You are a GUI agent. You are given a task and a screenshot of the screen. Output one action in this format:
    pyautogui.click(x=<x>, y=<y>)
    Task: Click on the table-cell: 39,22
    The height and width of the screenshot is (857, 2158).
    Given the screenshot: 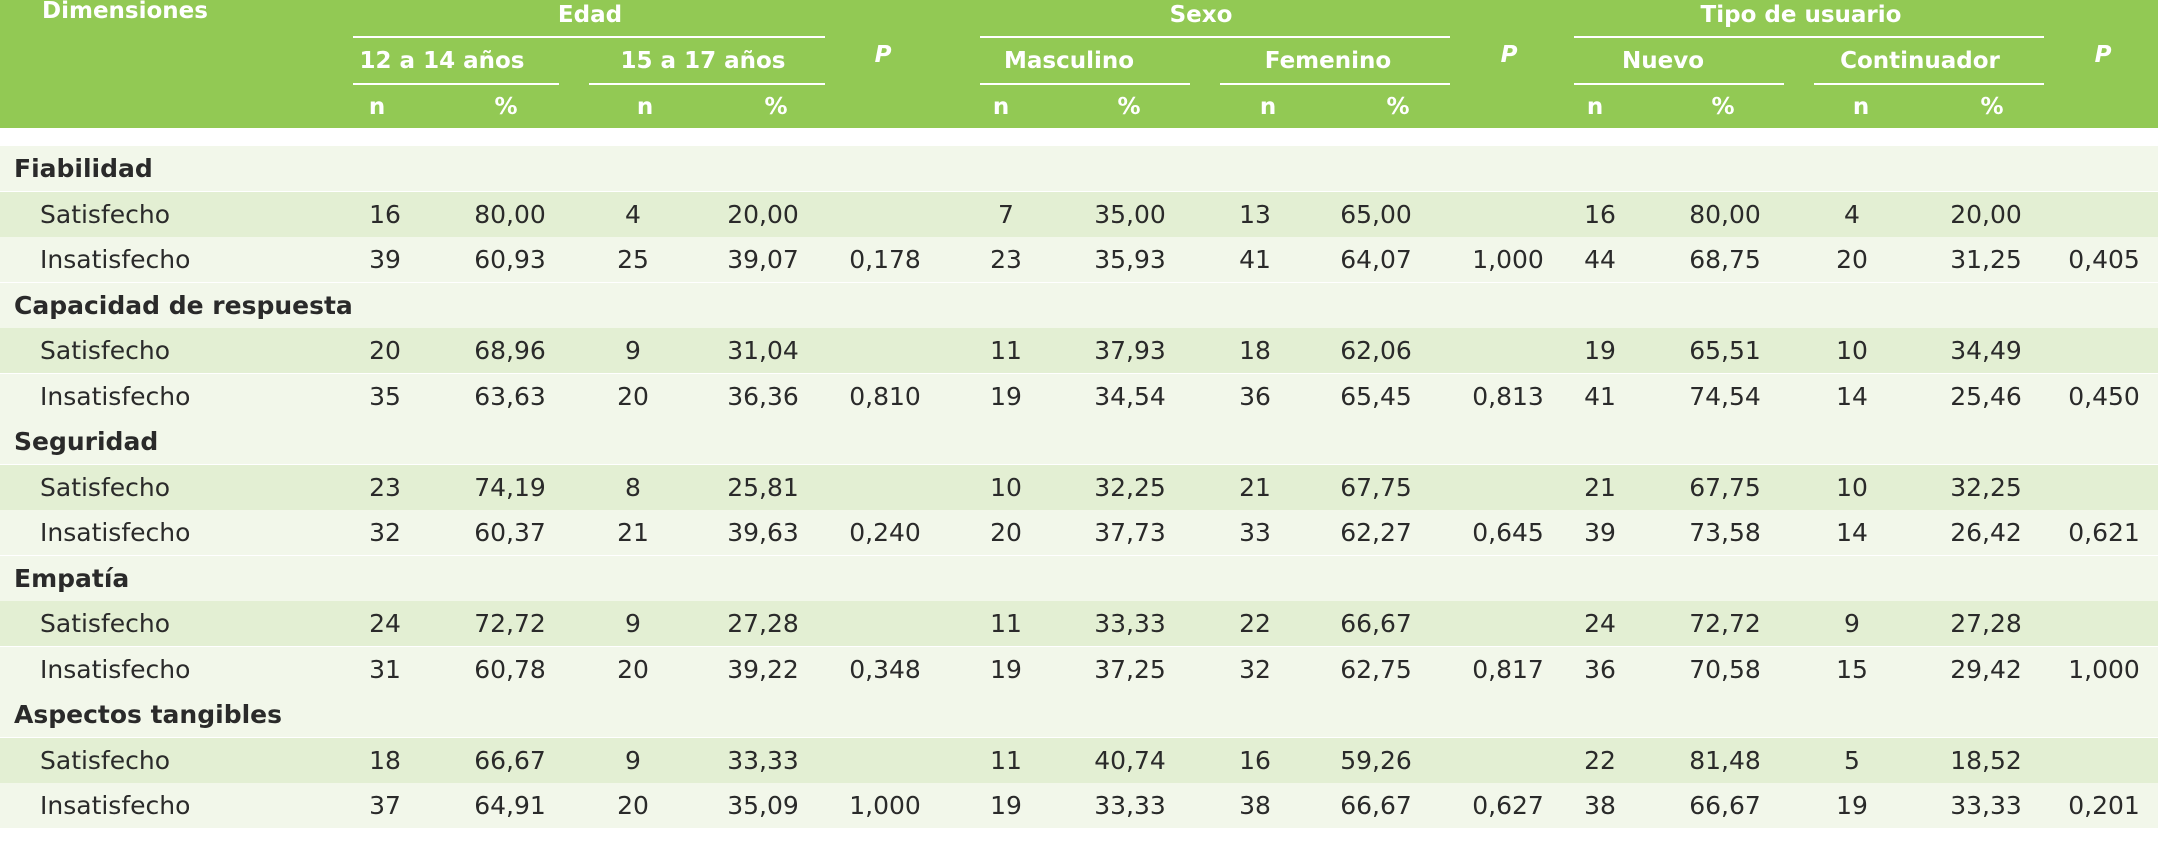 What is the action you would take?
    pyautogui.click(x=763, y=669)
    